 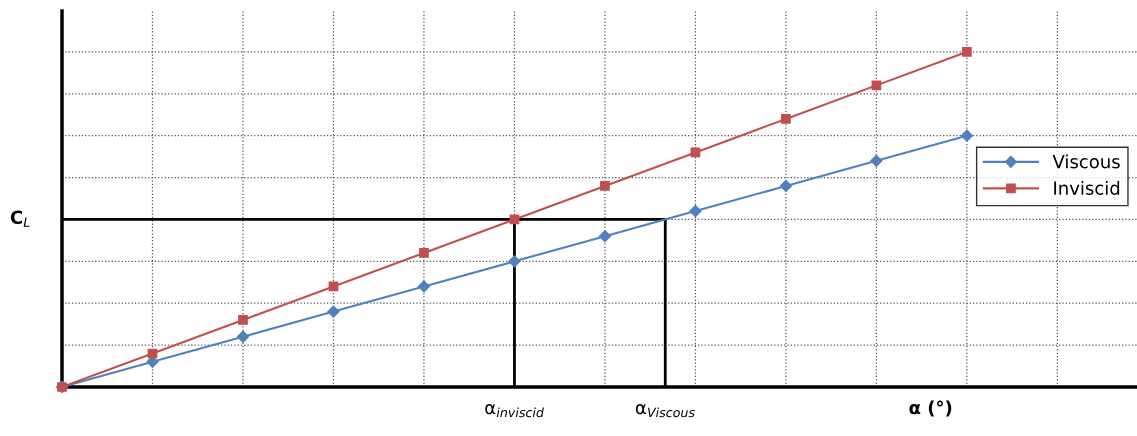 I want to click on x-axis-title: α (°), so click(x=930, y=408).